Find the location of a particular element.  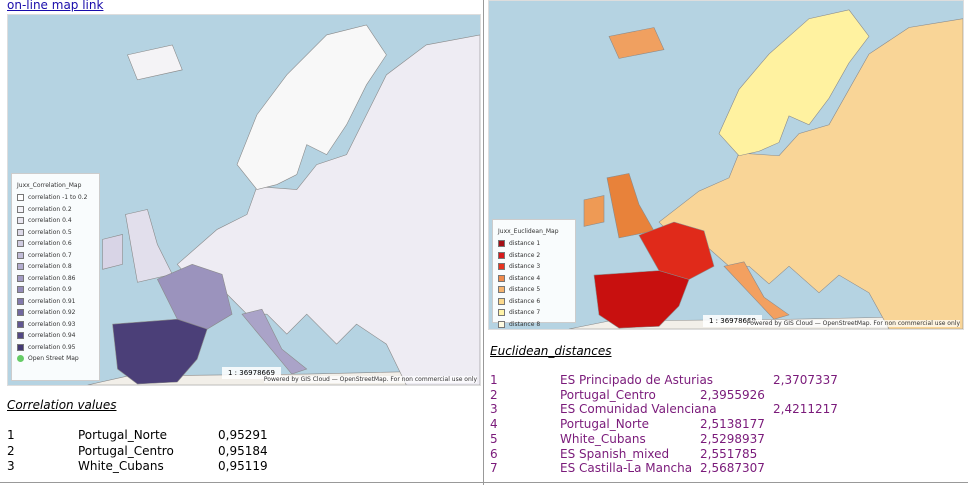

legend-item: correlation 0.8 is located at coordinates (55, 267).